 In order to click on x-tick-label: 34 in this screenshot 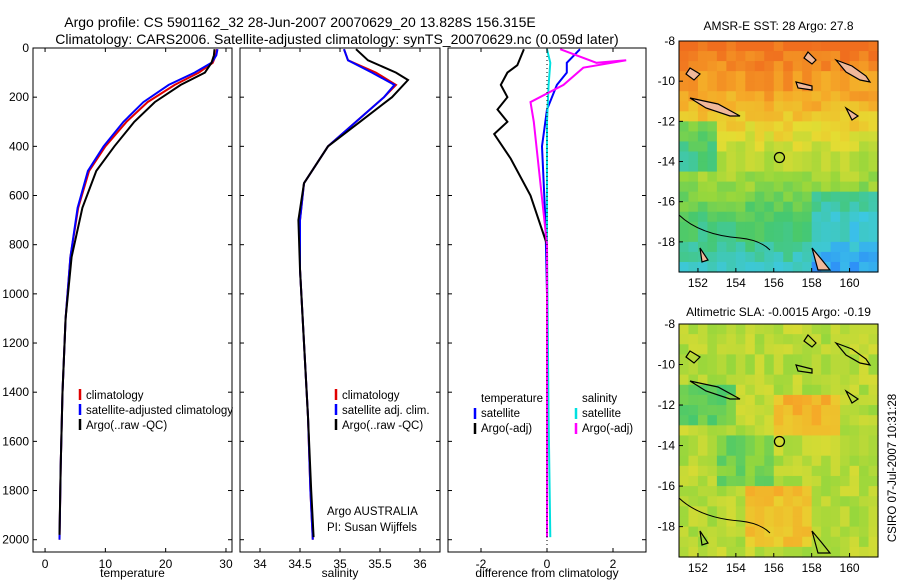, I will do `click(260, 564)`.